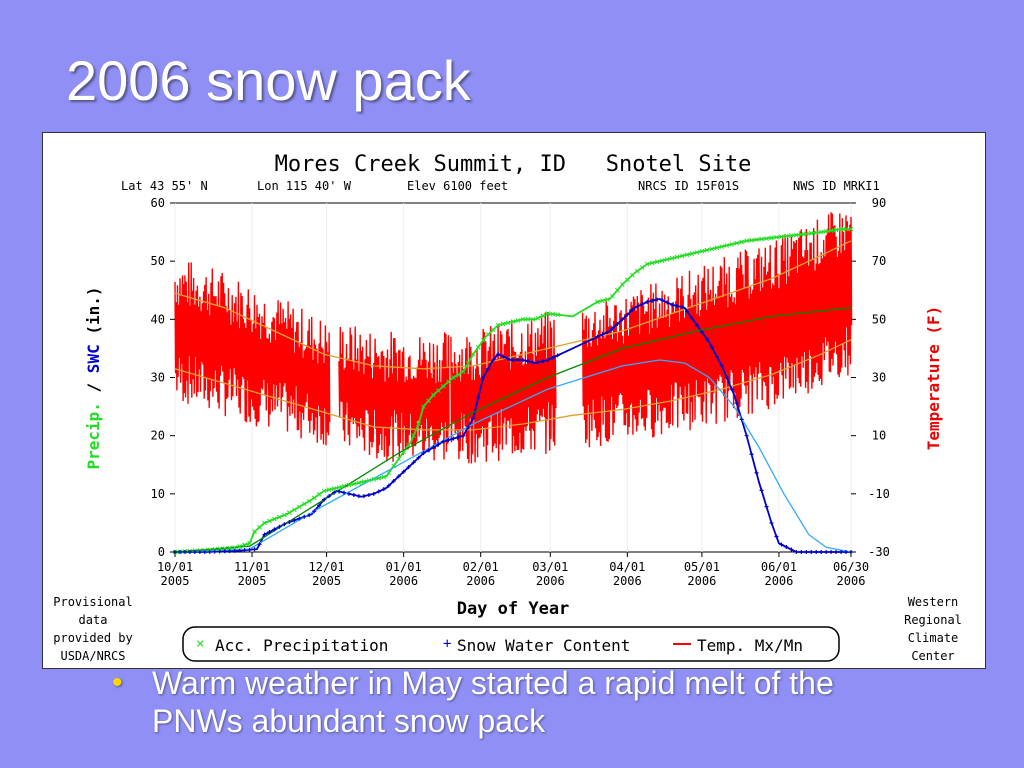  I want to click on legend-label-precip: Acc. Precipitation, so click(301, 645).